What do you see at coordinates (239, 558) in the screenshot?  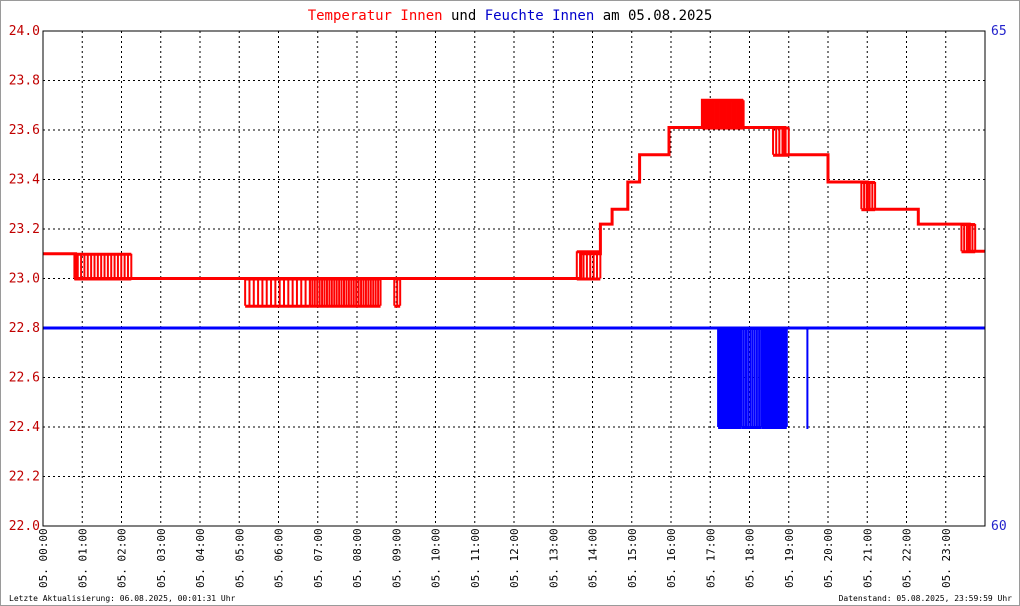 I see `x-tick-label: 05. 05:00` at bounding box center [239, 558].